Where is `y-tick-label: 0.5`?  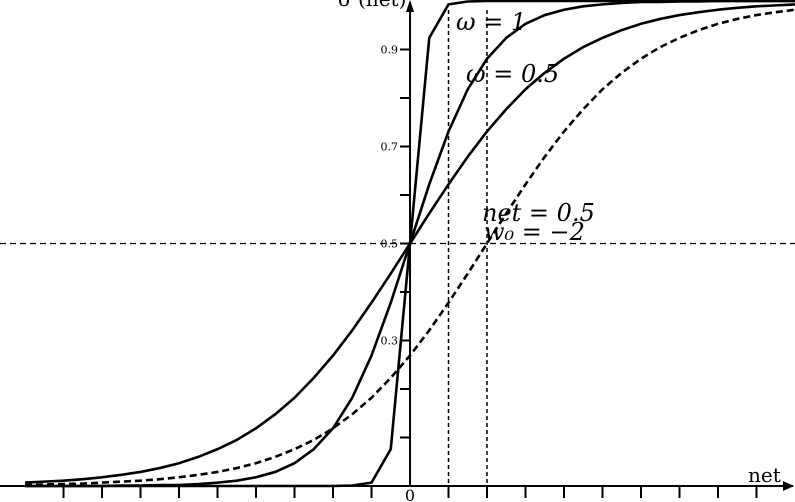
y-tick-label: 0.5 is located at coordinates (390, 244).